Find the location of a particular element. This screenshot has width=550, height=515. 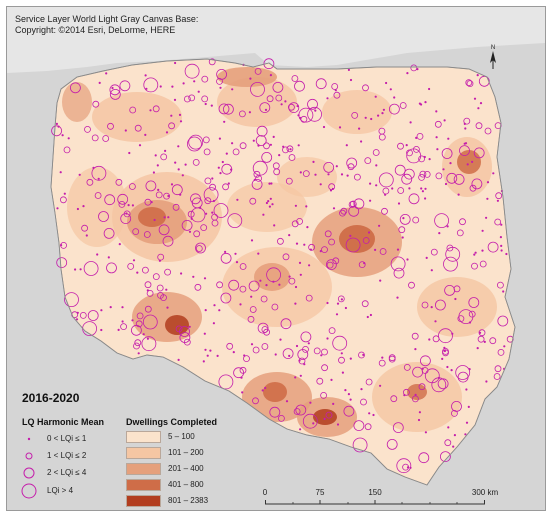

north-label: N is located at coordinates (493, 48).